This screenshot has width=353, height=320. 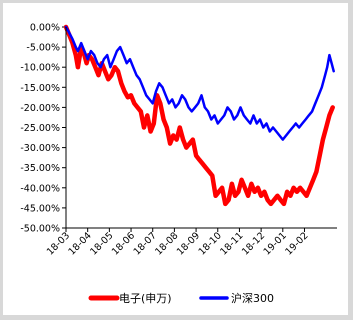 What do you see at coordinates (182, 298) in the screenshot?
I see `legend: 电子(申万) 沪深300` at bounding box center [182, 298].